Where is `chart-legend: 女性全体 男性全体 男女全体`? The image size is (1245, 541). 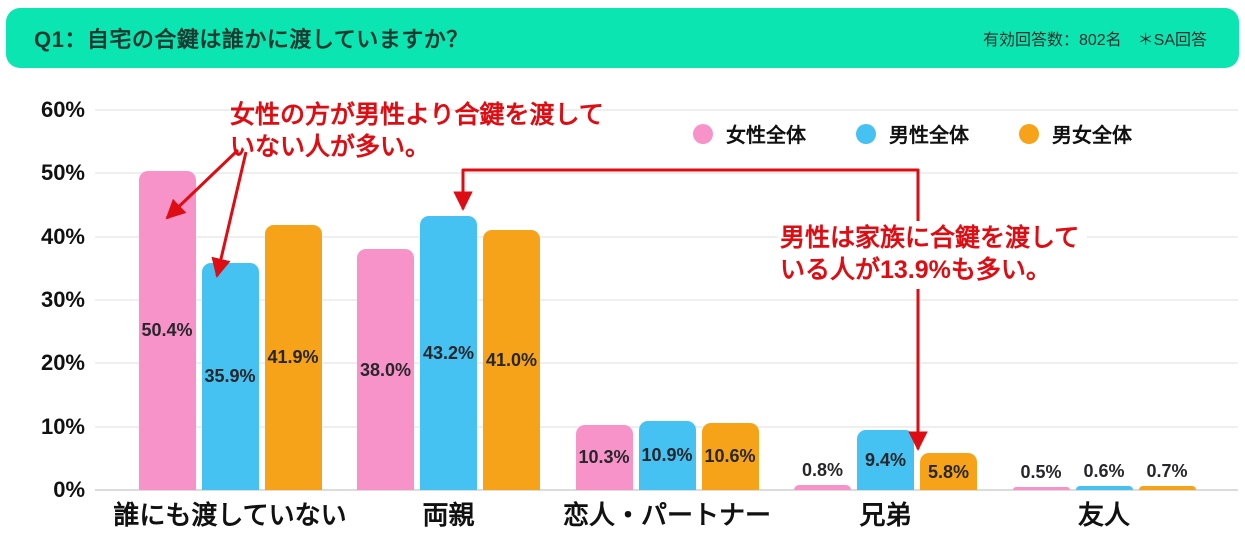
chart-legend: 女性全体 男性全体 男女全体 is located at coordinates (912, 133).